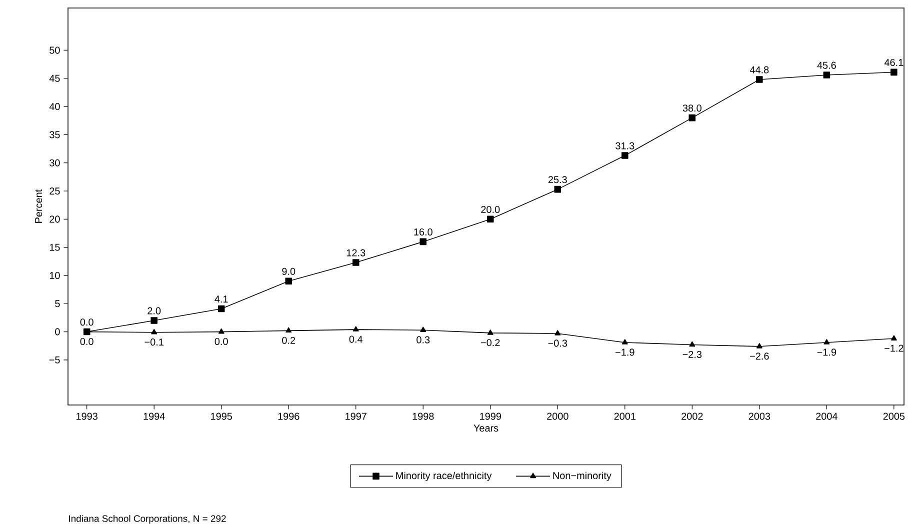 The height and width of the screenshot is (529, 920). Describe the element at coordinates (356, 416) in the screenshot. I see `x-tick-label: 1997` at that location.